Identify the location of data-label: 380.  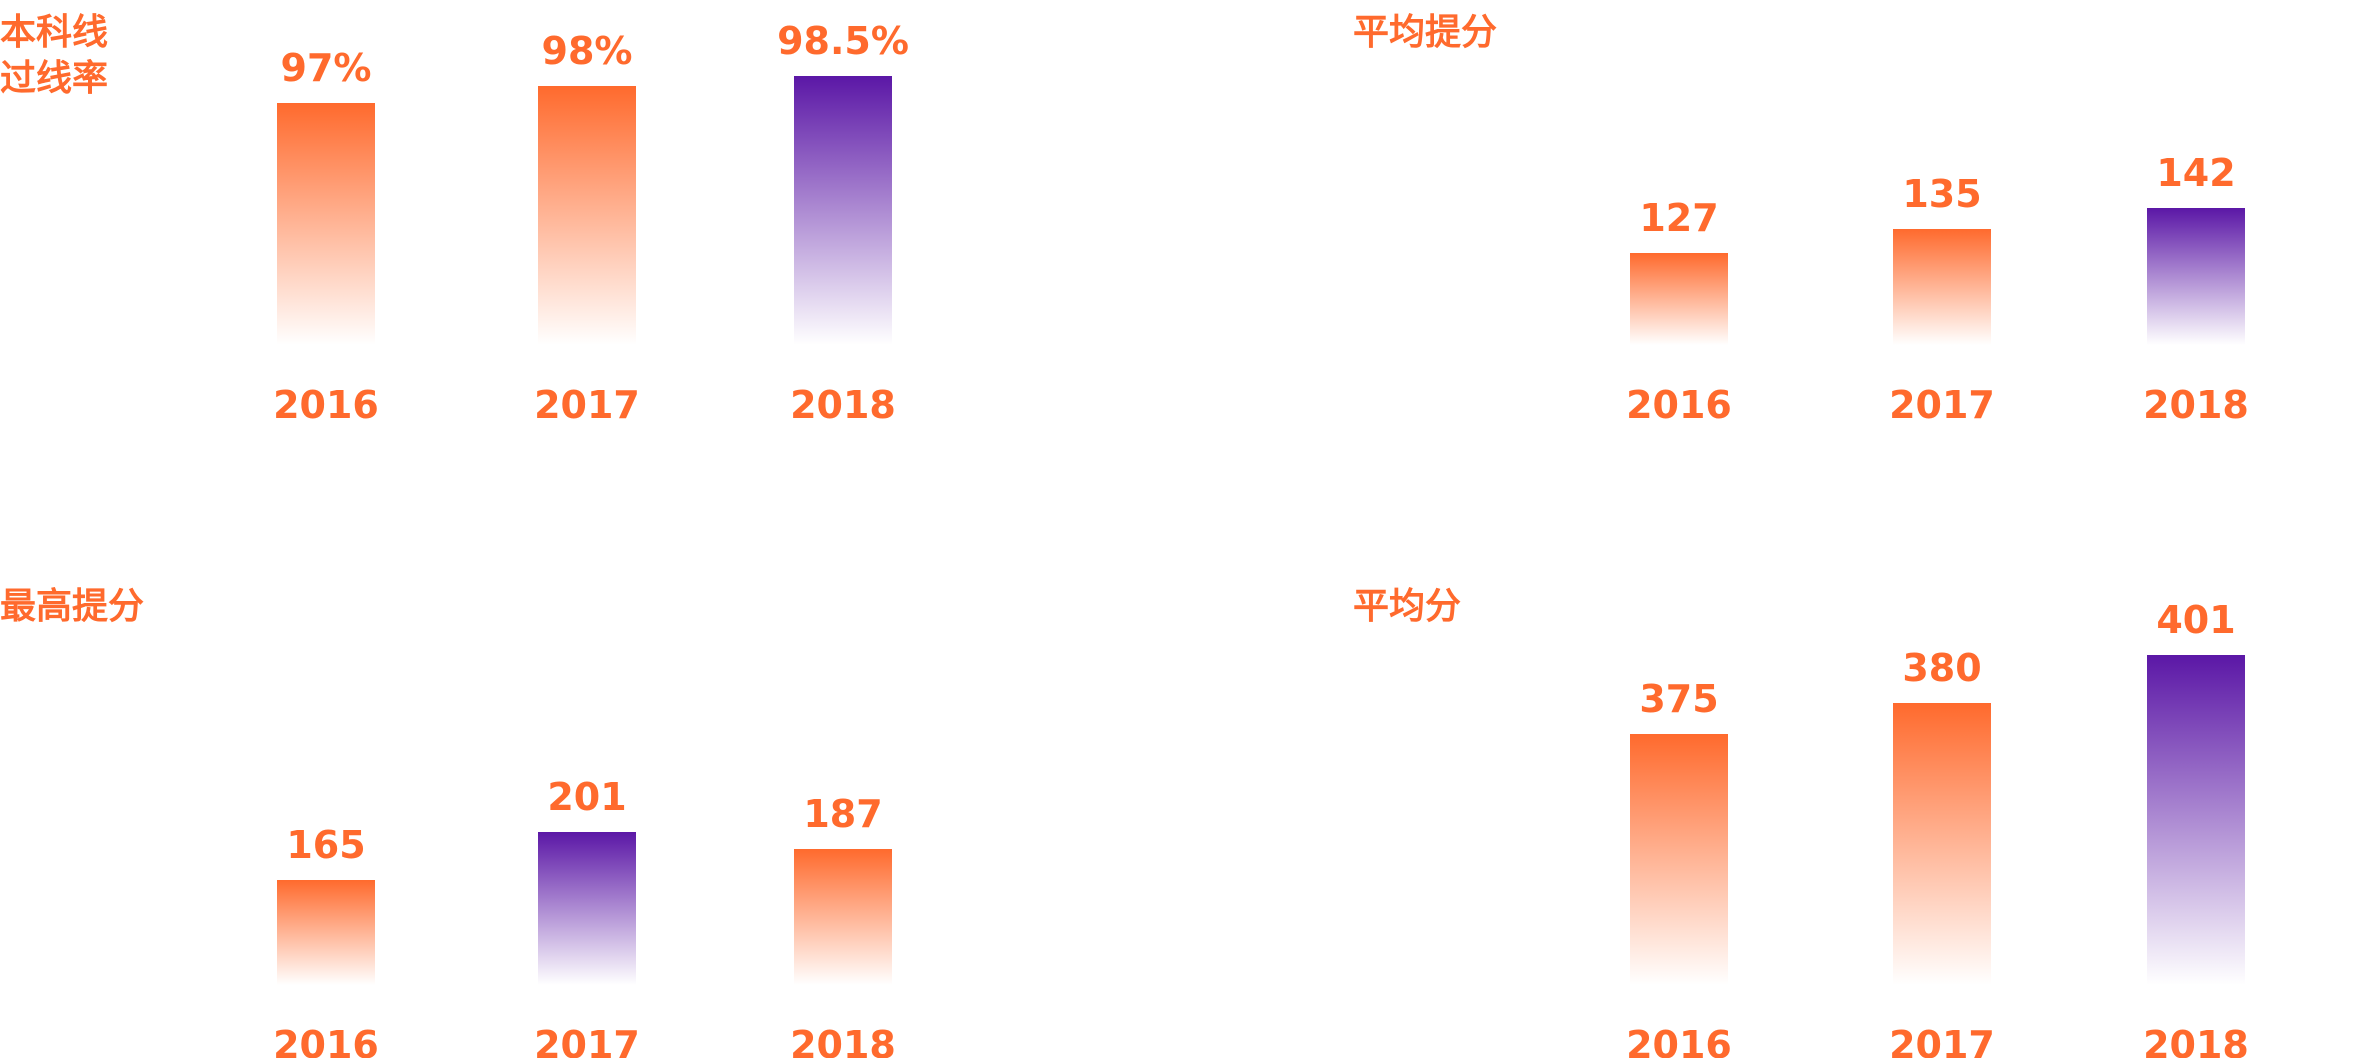
(1941, 668).